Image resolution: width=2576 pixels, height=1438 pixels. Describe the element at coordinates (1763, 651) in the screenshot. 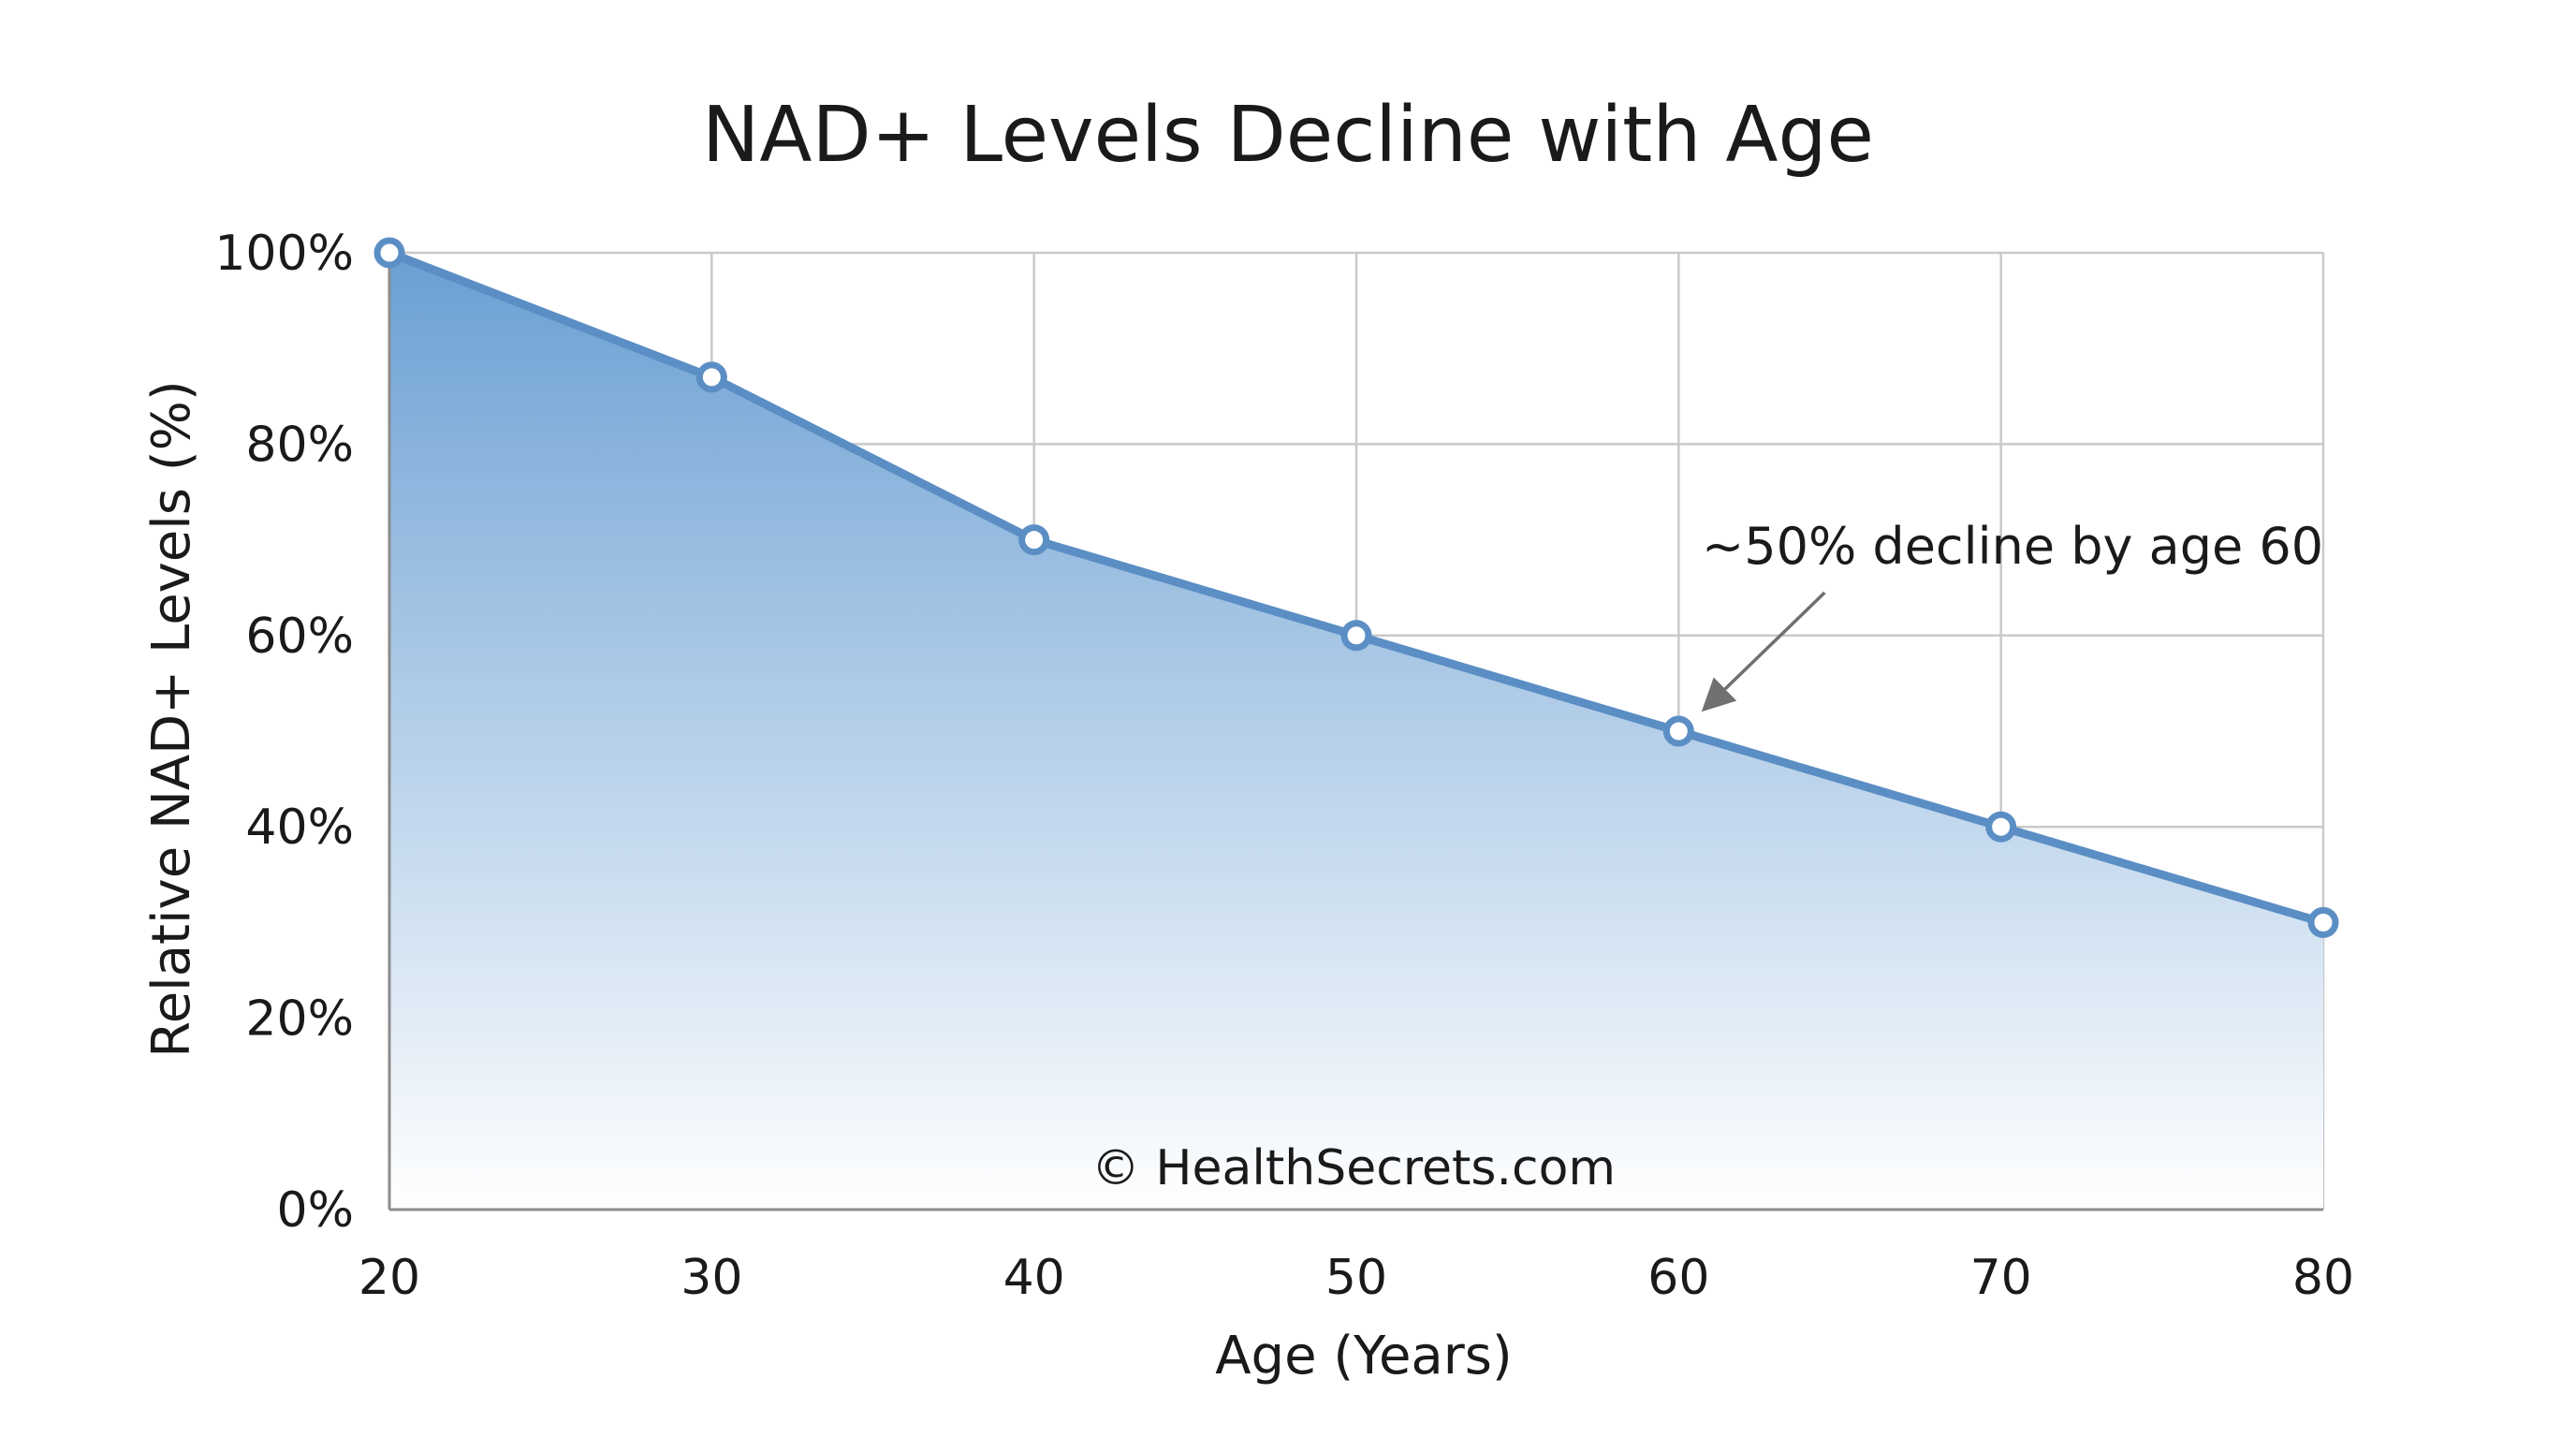

I see `annotation-arrow` at that location.